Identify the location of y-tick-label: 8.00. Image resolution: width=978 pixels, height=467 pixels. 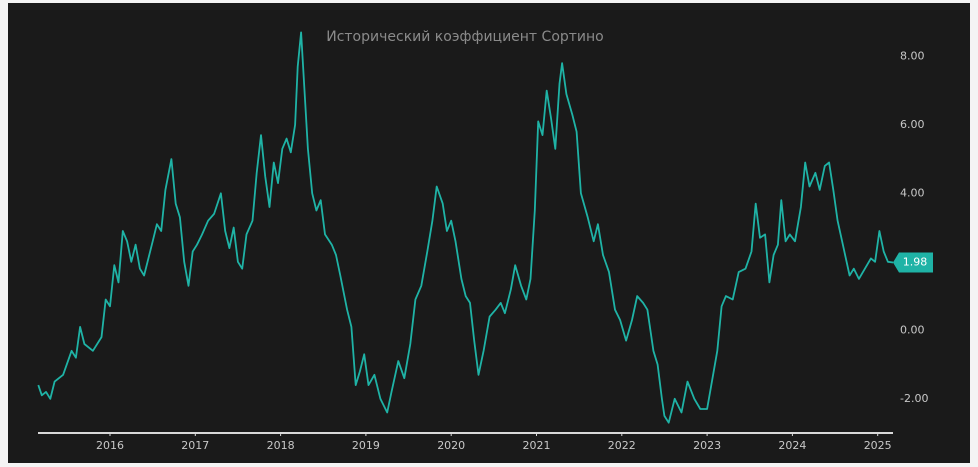
(912, 55).